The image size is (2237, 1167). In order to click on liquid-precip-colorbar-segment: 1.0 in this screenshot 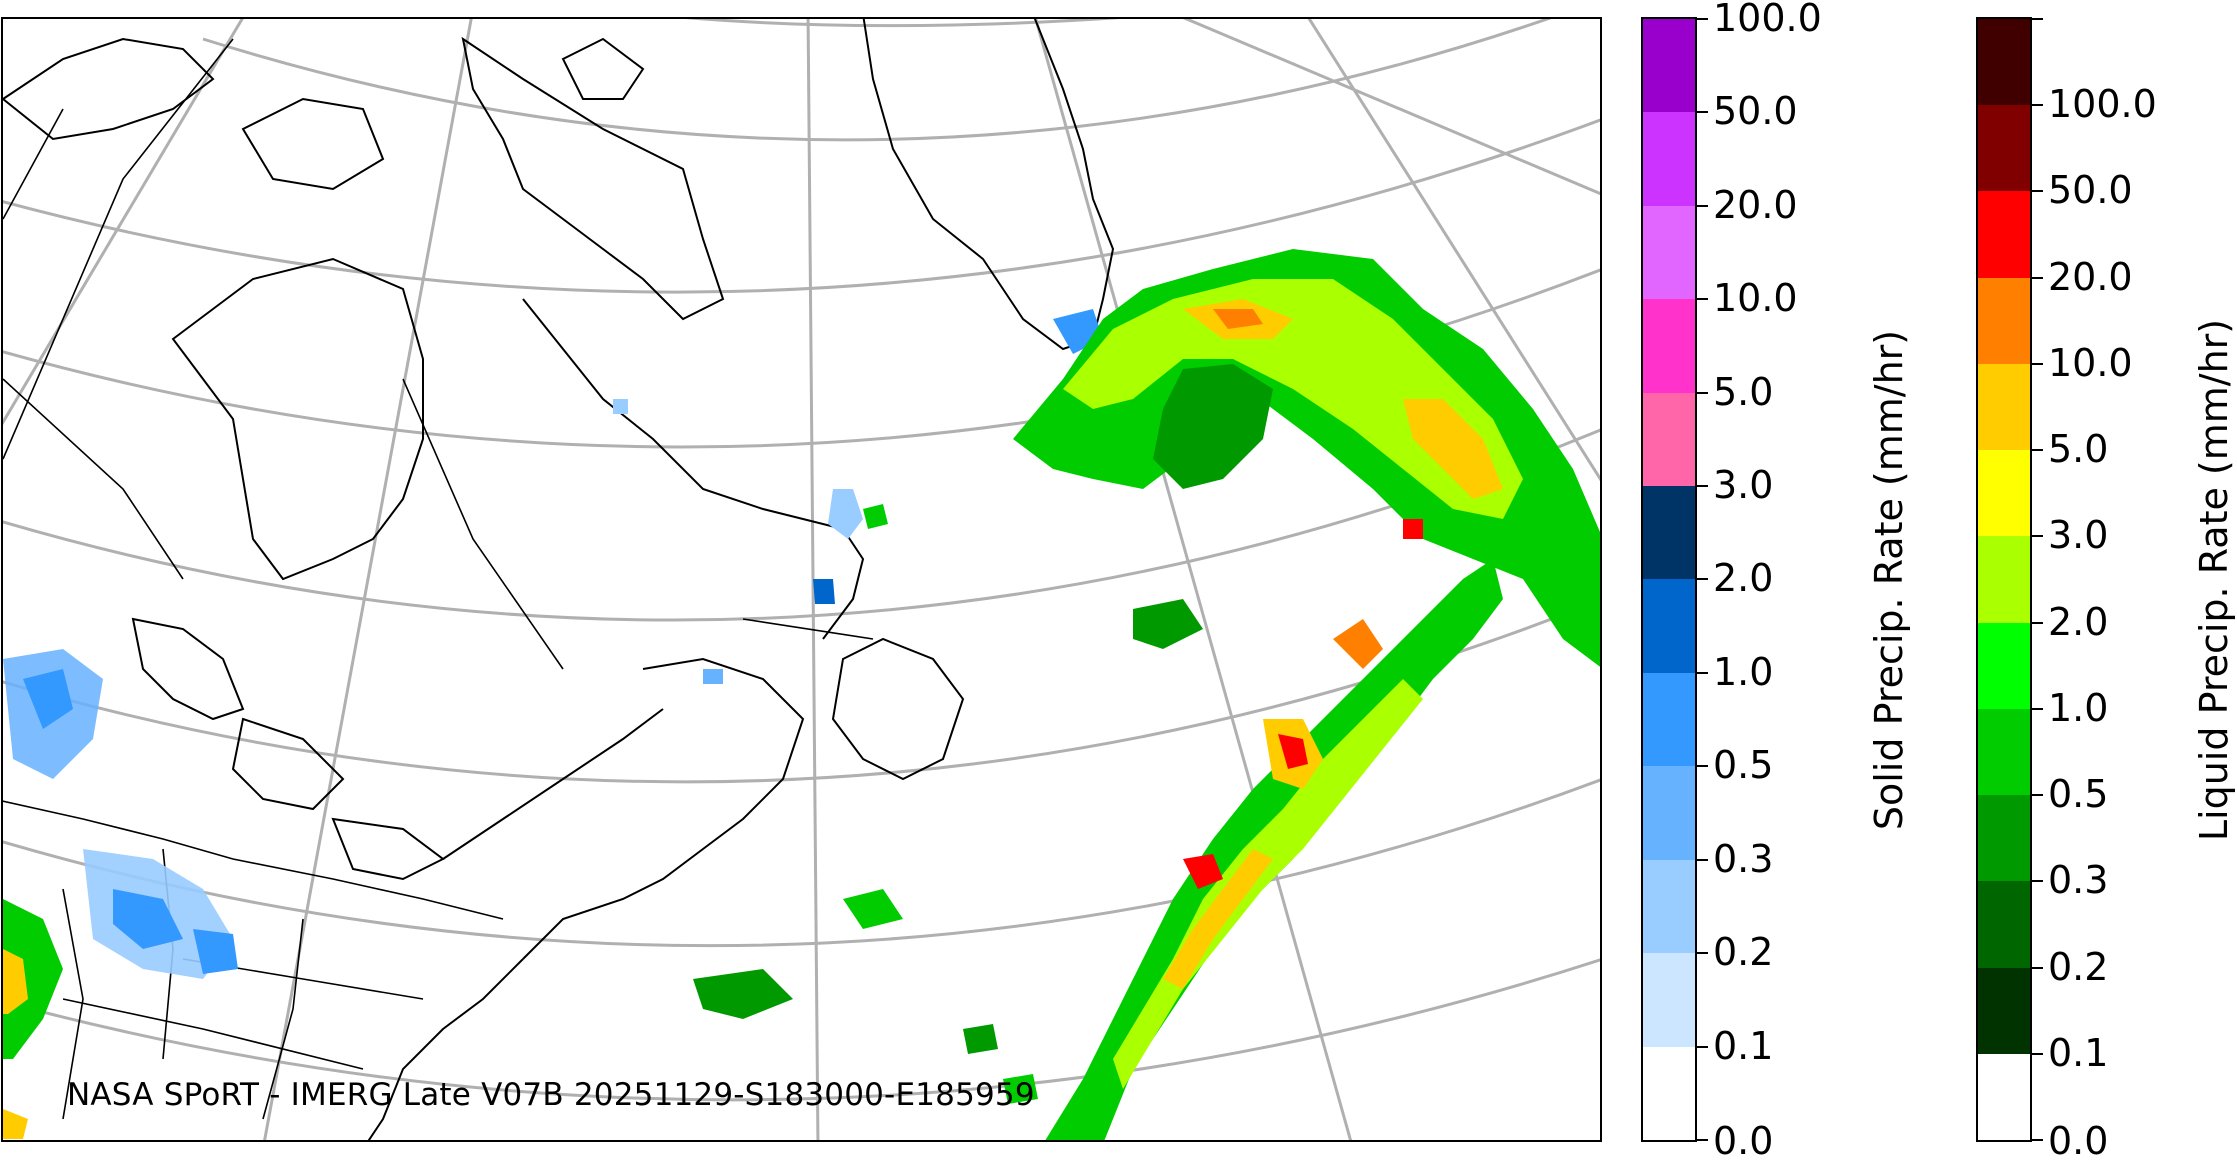, I will do `click(2043, 742)`.